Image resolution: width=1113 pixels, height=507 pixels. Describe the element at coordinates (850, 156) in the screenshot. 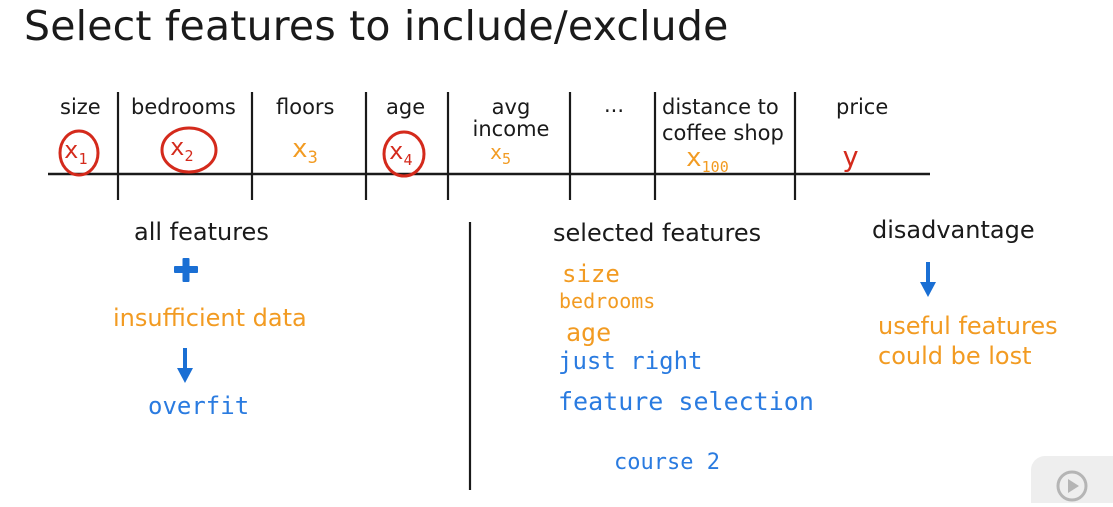

I see `symbol-y: y` at that location.